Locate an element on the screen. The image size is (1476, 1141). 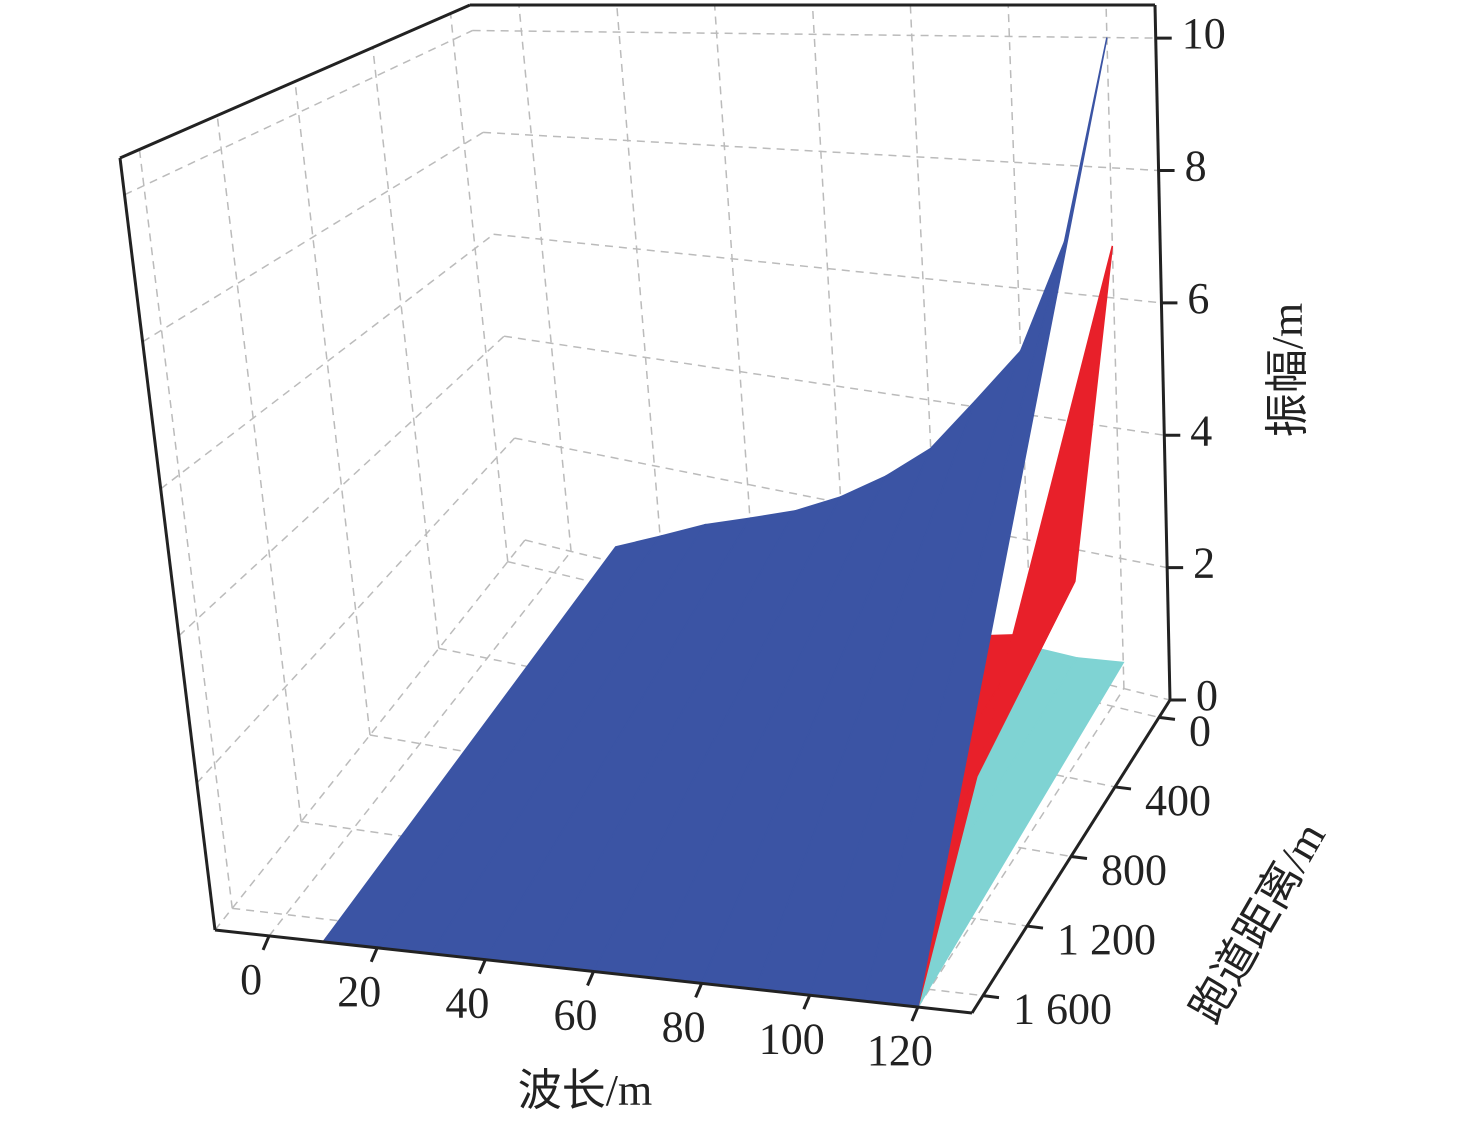
x-tick-label: 60 is located at coordinates (576, 1015).